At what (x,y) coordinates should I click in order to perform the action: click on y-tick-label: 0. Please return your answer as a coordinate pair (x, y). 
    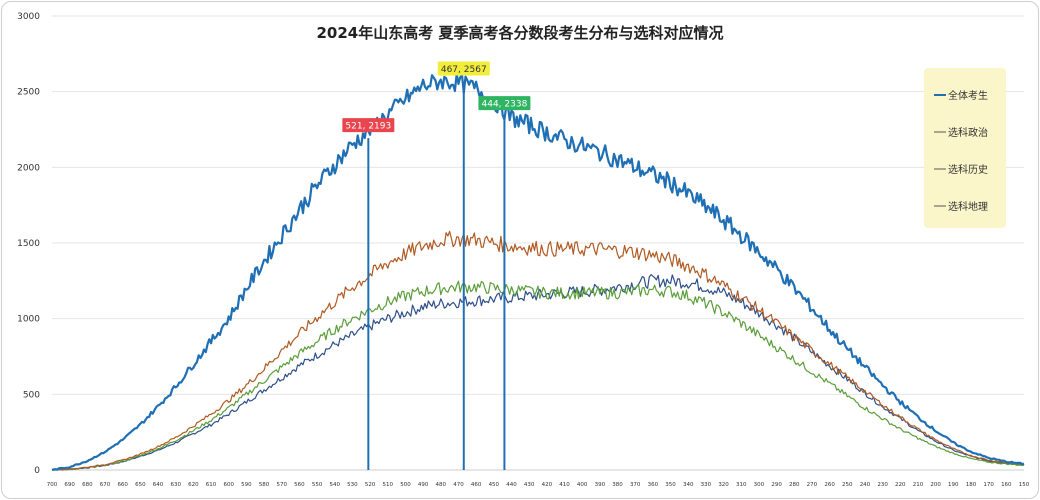
    Looking at the image, I should click on (37, 471).